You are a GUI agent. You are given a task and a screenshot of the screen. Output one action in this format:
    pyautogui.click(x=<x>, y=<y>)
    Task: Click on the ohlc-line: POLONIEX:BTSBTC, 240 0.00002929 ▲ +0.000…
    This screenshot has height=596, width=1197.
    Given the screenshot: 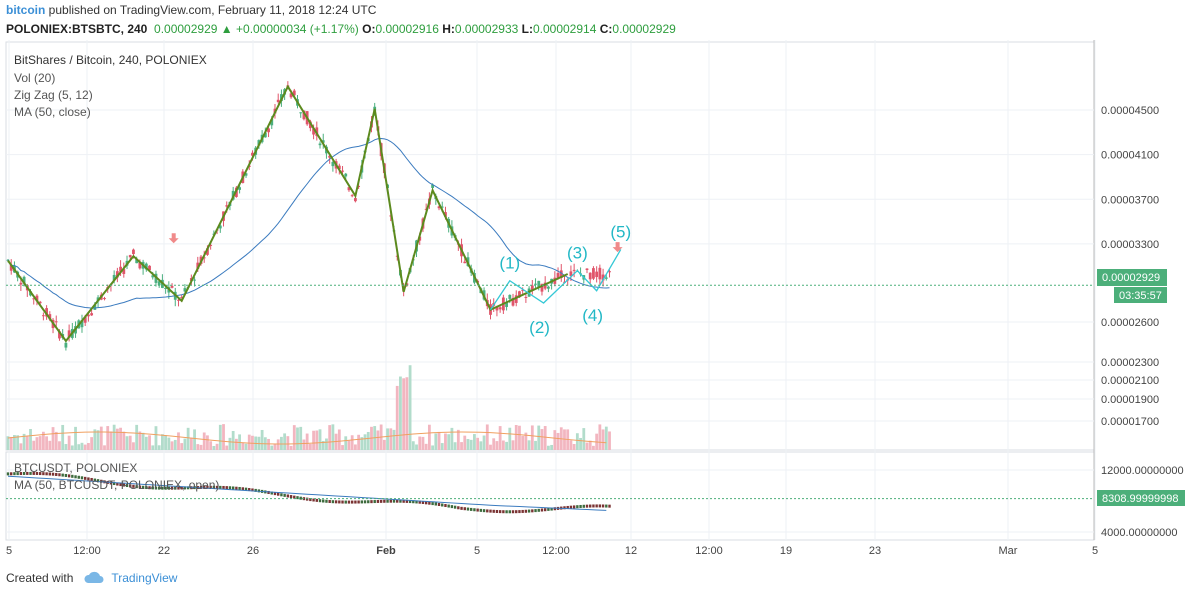 What is the action you would take?
    pyautogui.click(x=341, y=29)
    